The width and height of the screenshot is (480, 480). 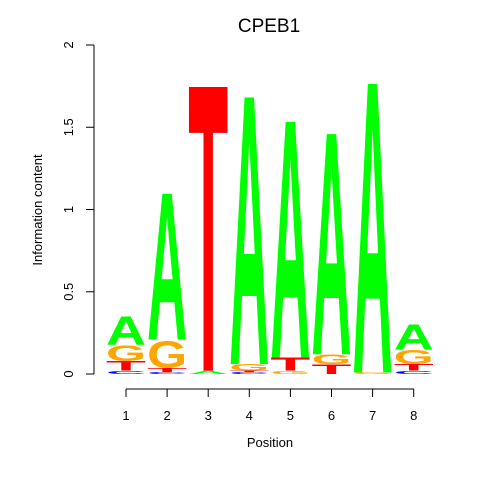 What do you see at coordinates (269, 26) in the screenshot?
I see `chart-title: CPEB1` at bounding box center [269, 26].